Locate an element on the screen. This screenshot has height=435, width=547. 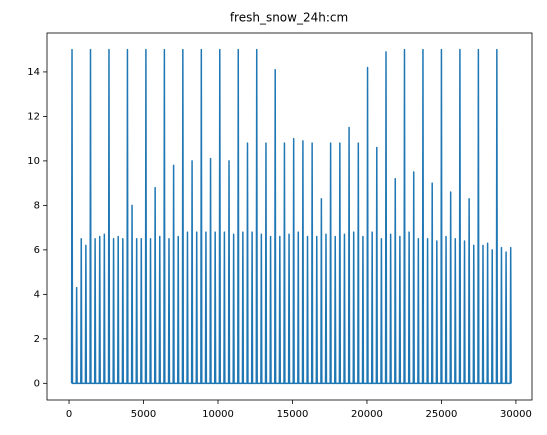
y-tick-label: 6 is located at coordinates (37, 250).